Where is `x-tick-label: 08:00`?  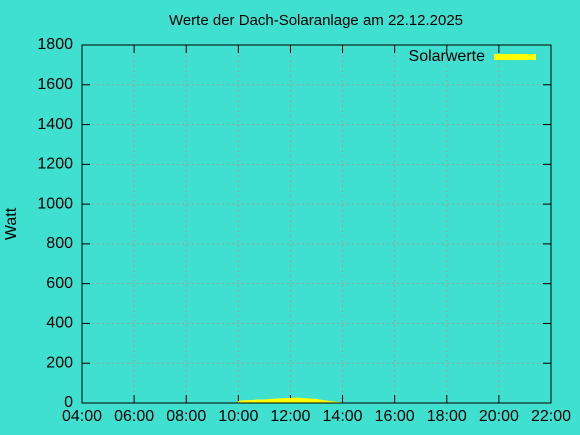 x-tick-label: 08:00 is located at coordinates (186, 416).